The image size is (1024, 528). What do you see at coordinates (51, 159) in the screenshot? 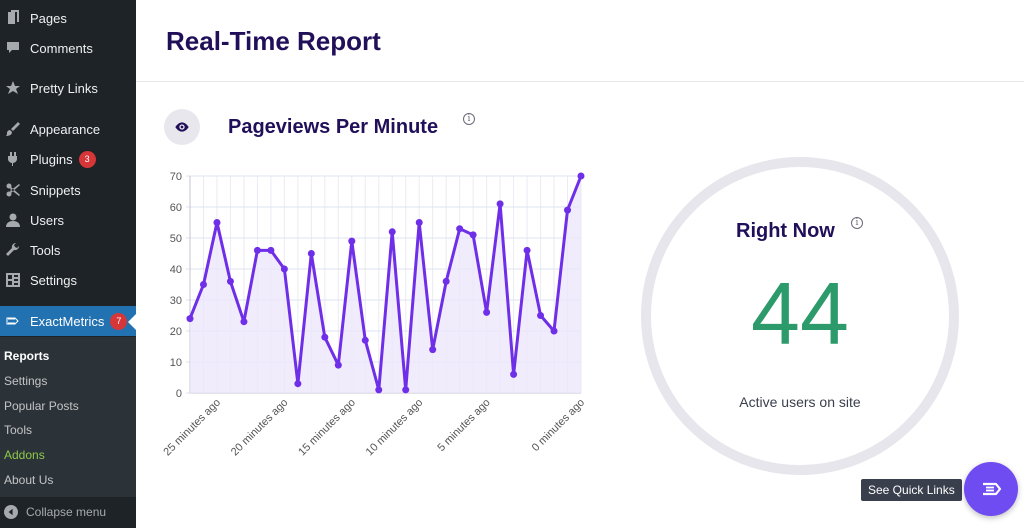
I see `sidebar-item-label: Plugins` at bounding box center [51, 159].